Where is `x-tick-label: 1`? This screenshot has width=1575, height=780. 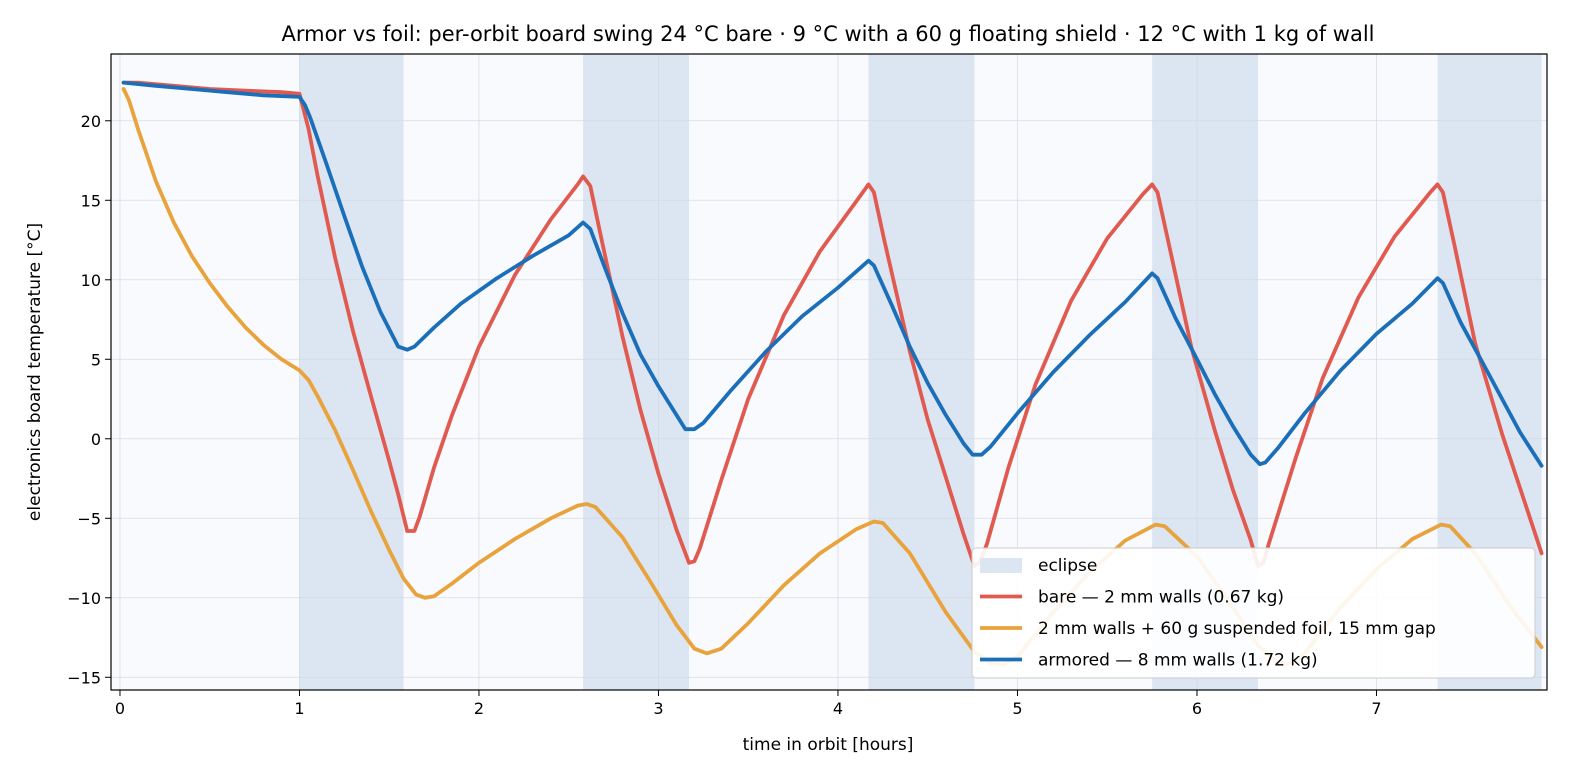 x-tick-label: 1 is located at coordinates (299, 708).